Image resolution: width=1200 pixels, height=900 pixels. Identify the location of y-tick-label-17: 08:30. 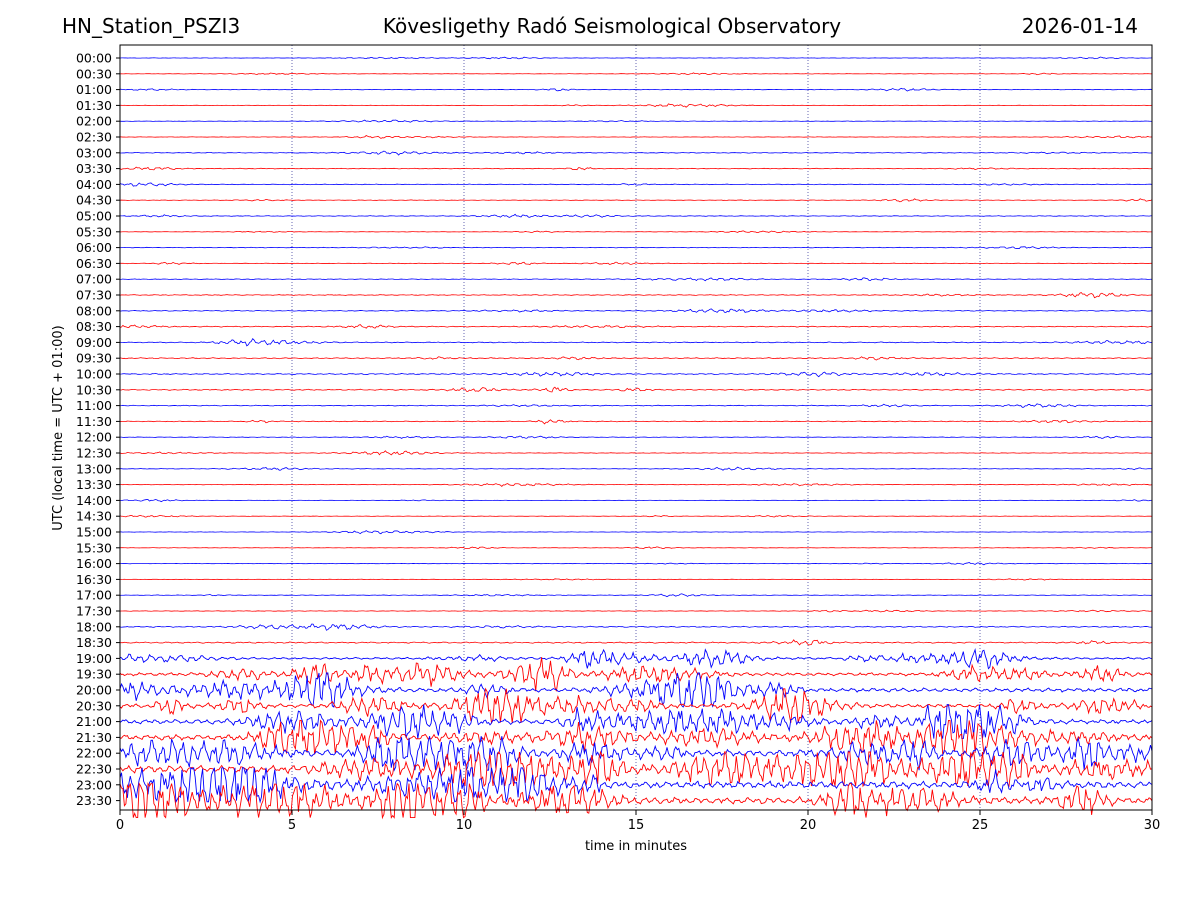
(94, 326).